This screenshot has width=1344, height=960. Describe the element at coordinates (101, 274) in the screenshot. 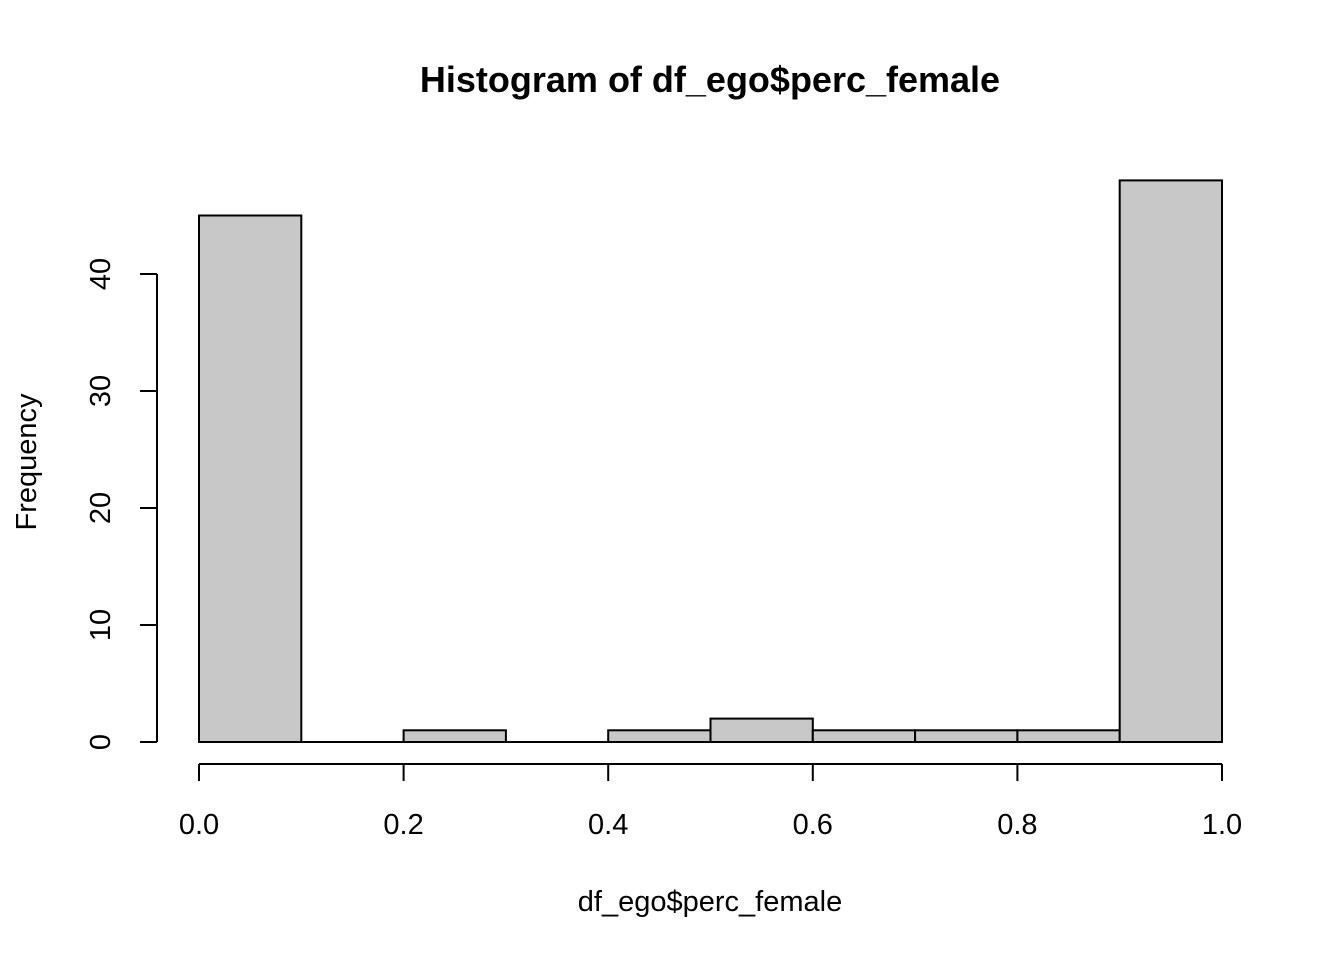

I see `y-tick-label: 40` at that location.